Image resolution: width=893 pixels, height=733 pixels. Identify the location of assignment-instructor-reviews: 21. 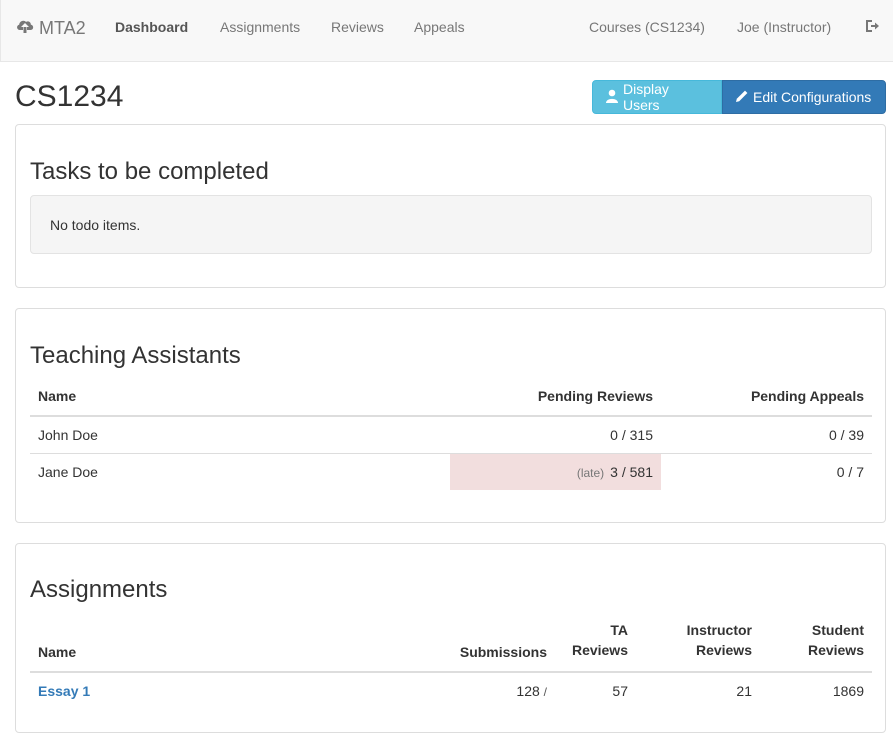
(698, 690).